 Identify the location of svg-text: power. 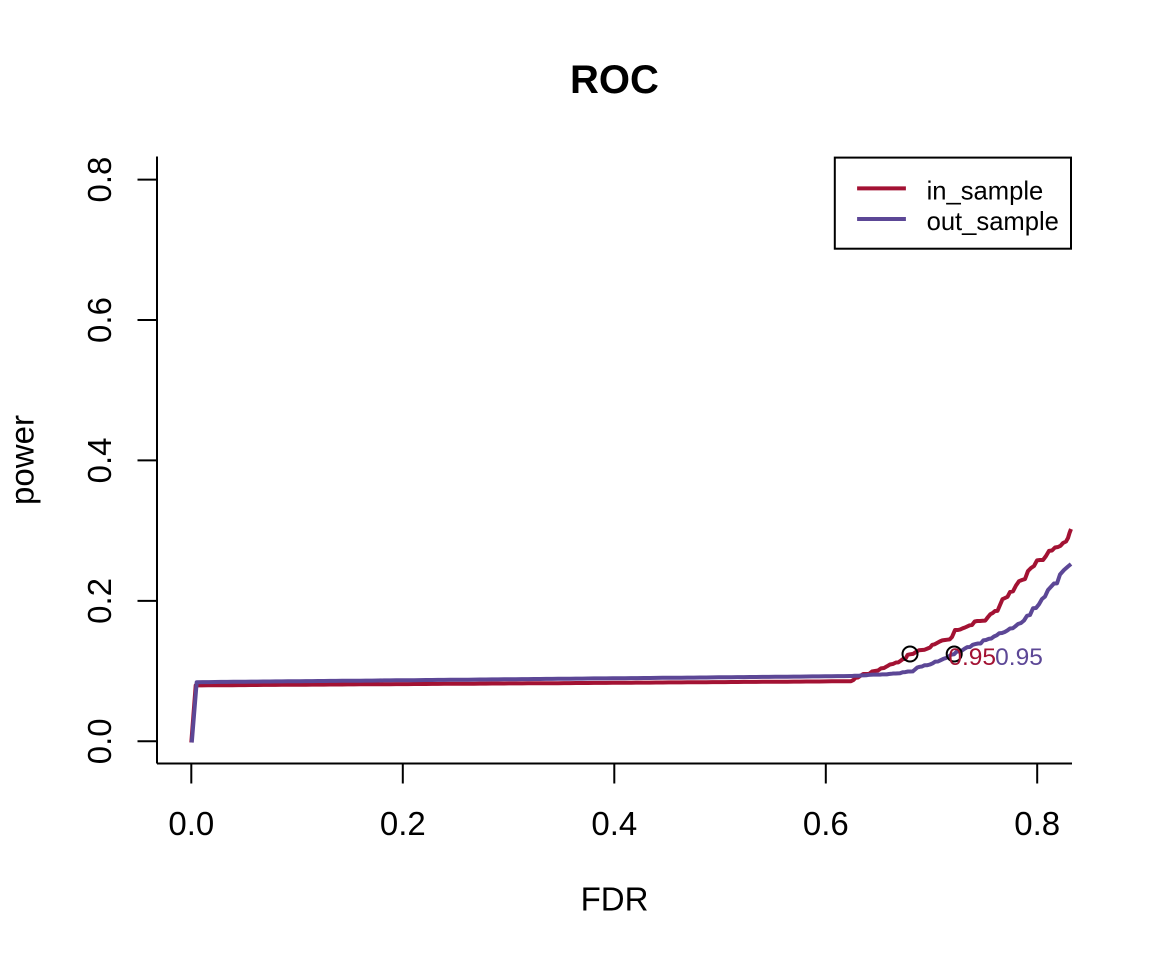
(22, 460).